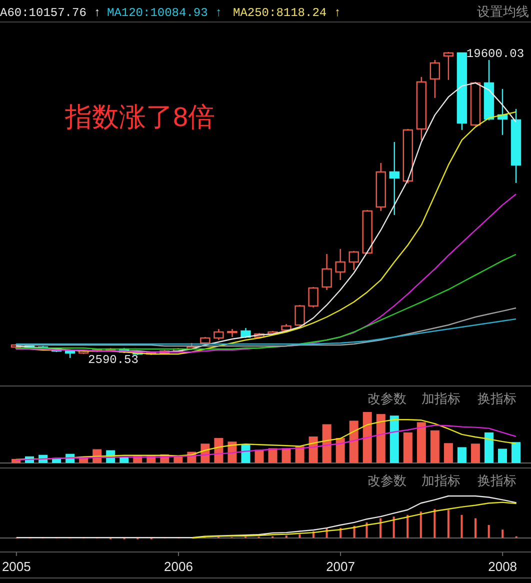 This screenshot has height=583, width=531. Describe the element at coordinates (287, 13) in the screenshot. I see `text: MA250:8118.24 ↑` at that location.